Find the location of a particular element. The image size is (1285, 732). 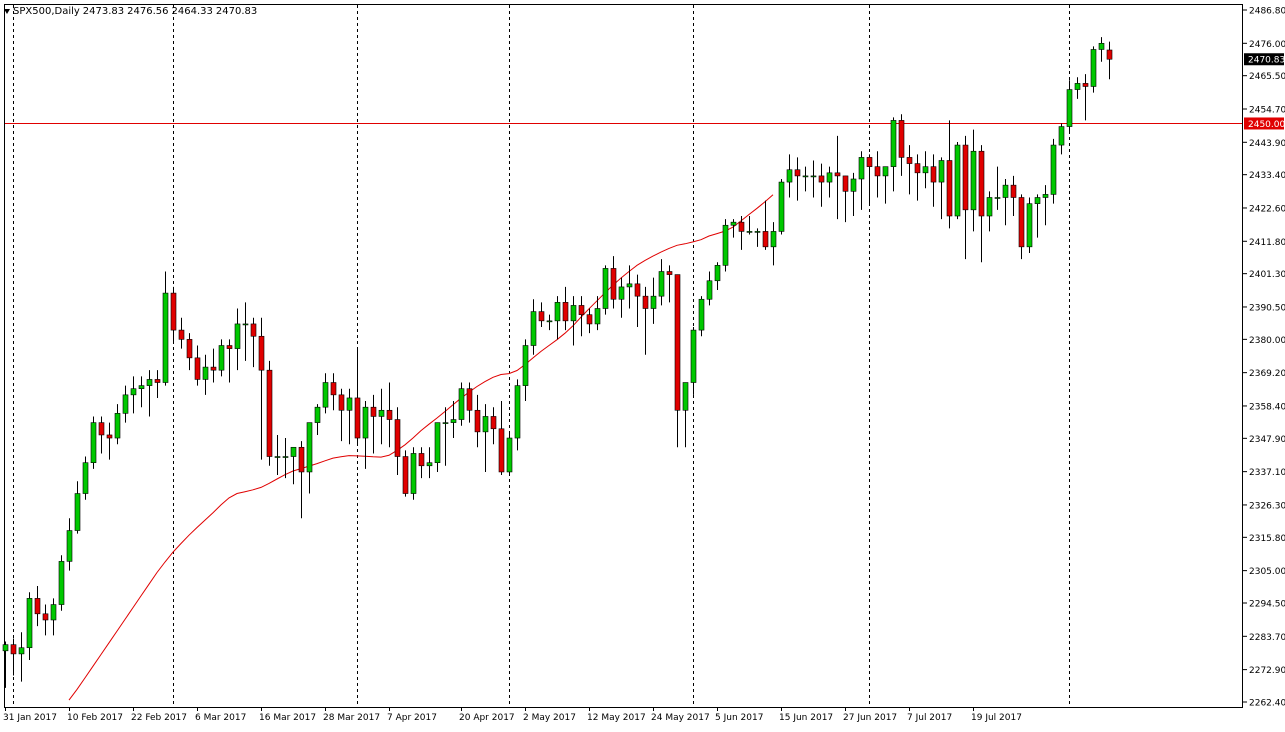

ohlc-close: 2470.83 is located at coordinates (236, 11).